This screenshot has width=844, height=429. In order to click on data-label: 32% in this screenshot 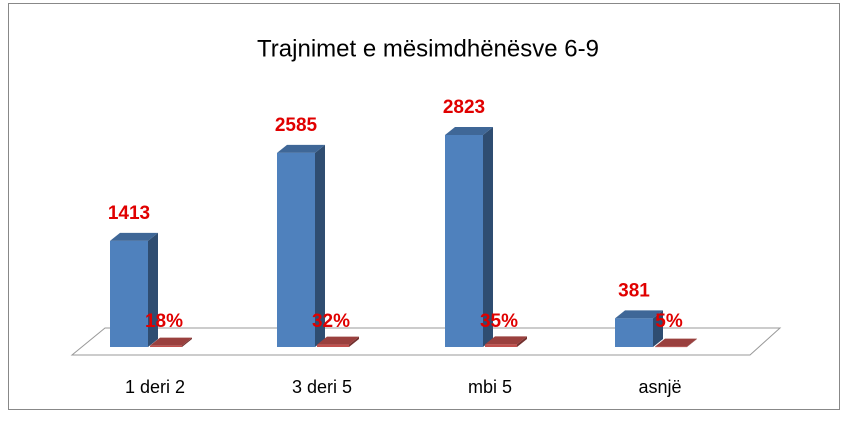, I will do `click(331, 321)`.